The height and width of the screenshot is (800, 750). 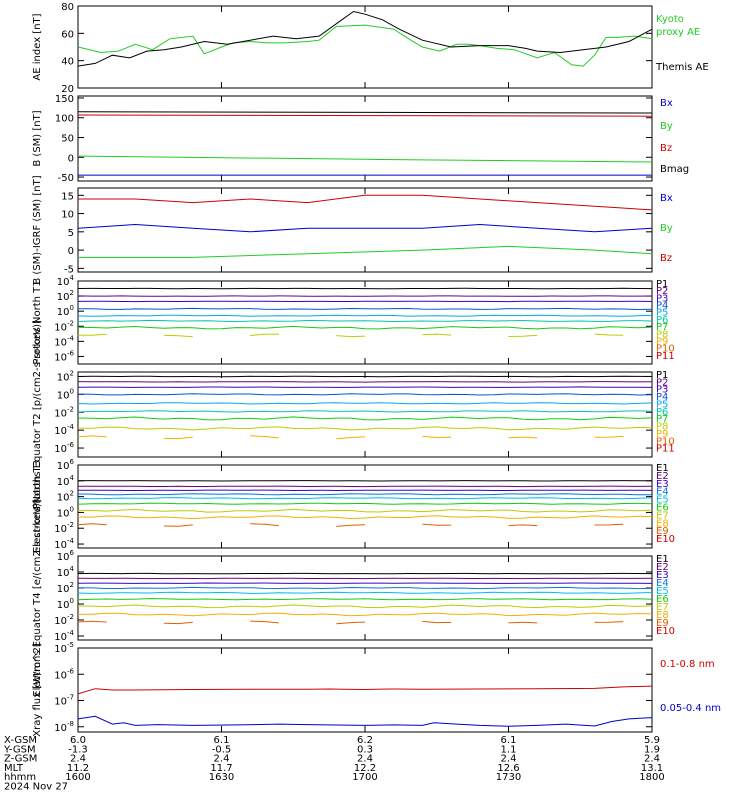 I want to click on y-tick-label: 80, so click(x=67, y=7).